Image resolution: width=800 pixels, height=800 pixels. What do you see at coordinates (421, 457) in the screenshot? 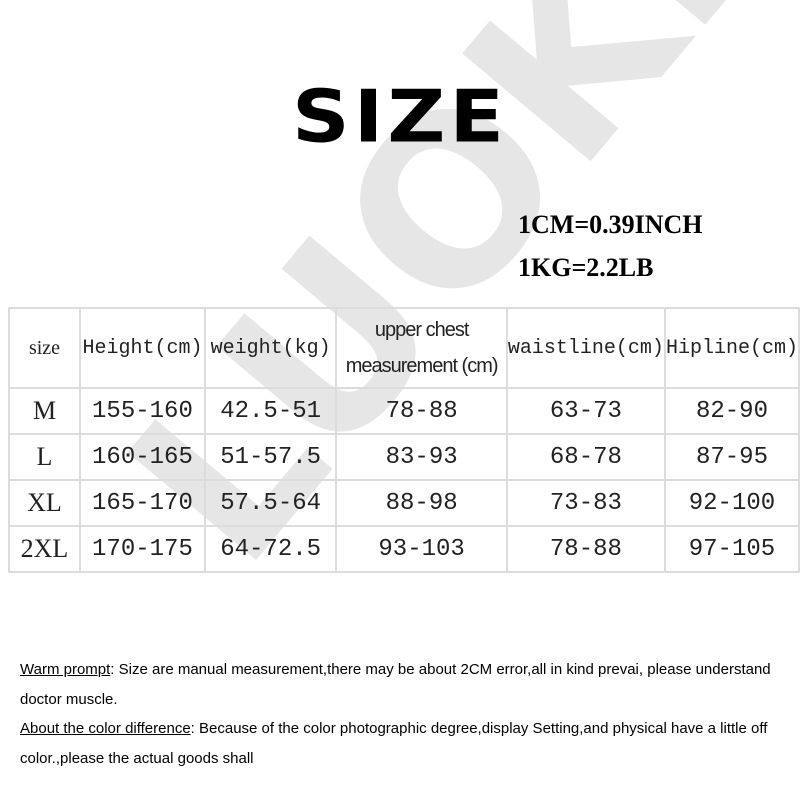
I see `table-cell: 83-93` at bounding box center [421, 457].